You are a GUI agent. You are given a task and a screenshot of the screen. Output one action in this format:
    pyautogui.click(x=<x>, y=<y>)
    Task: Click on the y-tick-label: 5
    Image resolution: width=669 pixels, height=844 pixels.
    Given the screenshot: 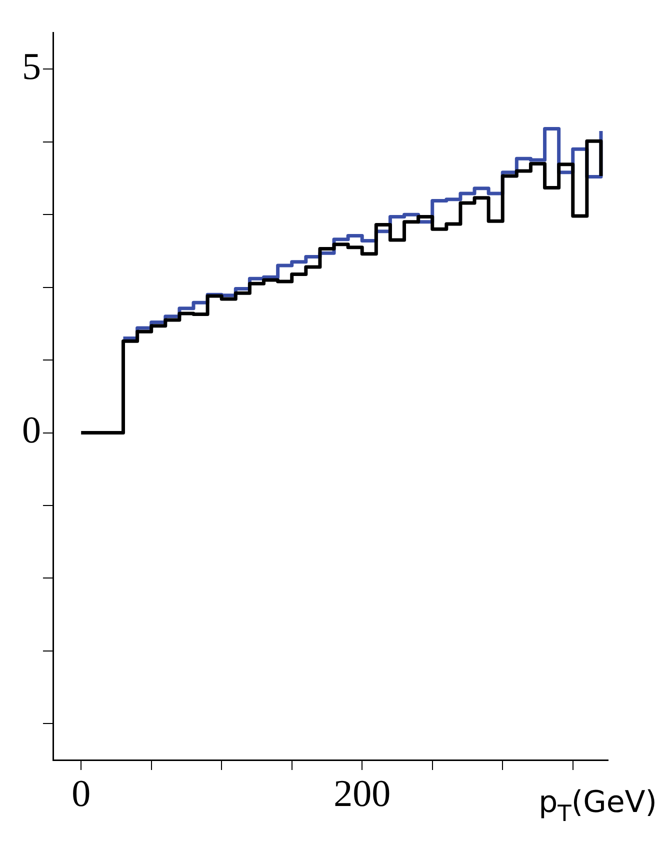 What is the action you would take?
    pyautogui.click(x=31, y=67)
    